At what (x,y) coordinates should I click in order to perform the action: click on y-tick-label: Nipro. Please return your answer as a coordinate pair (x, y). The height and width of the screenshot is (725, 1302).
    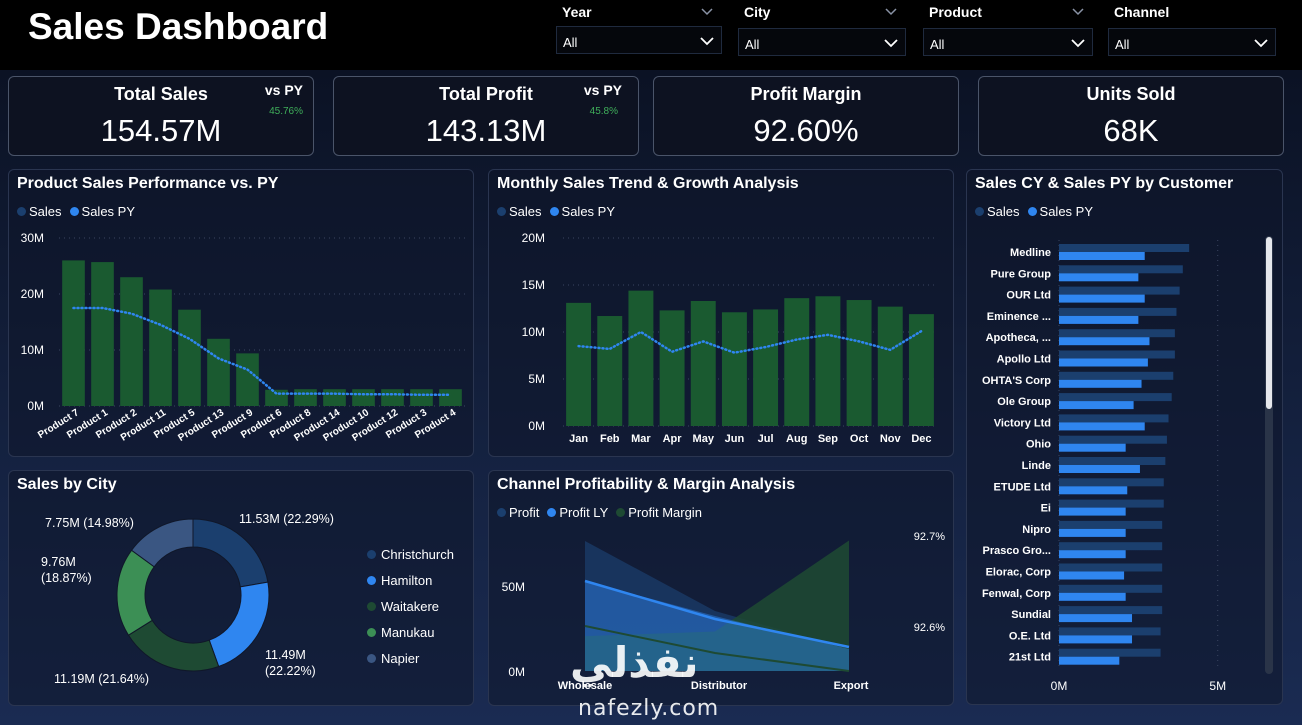
    Looking at the image, I should click on (1036, 530).